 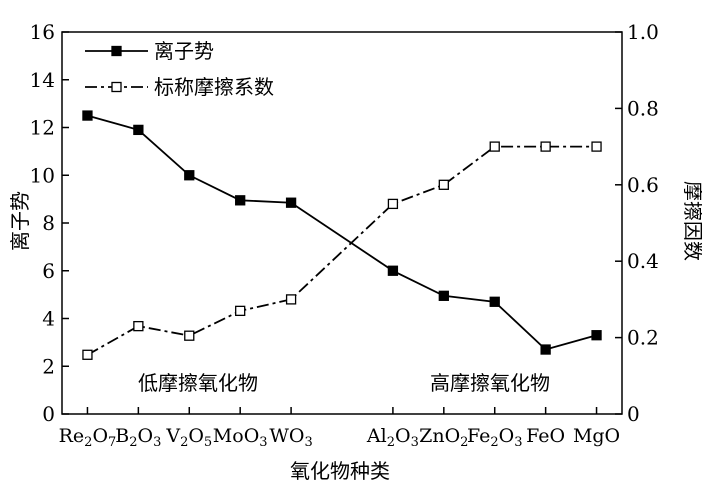 What do you see at coordinates (188, 437) in the screenshot?
I see `x-tick-label: V2O5` at bounding box center [188, 437].